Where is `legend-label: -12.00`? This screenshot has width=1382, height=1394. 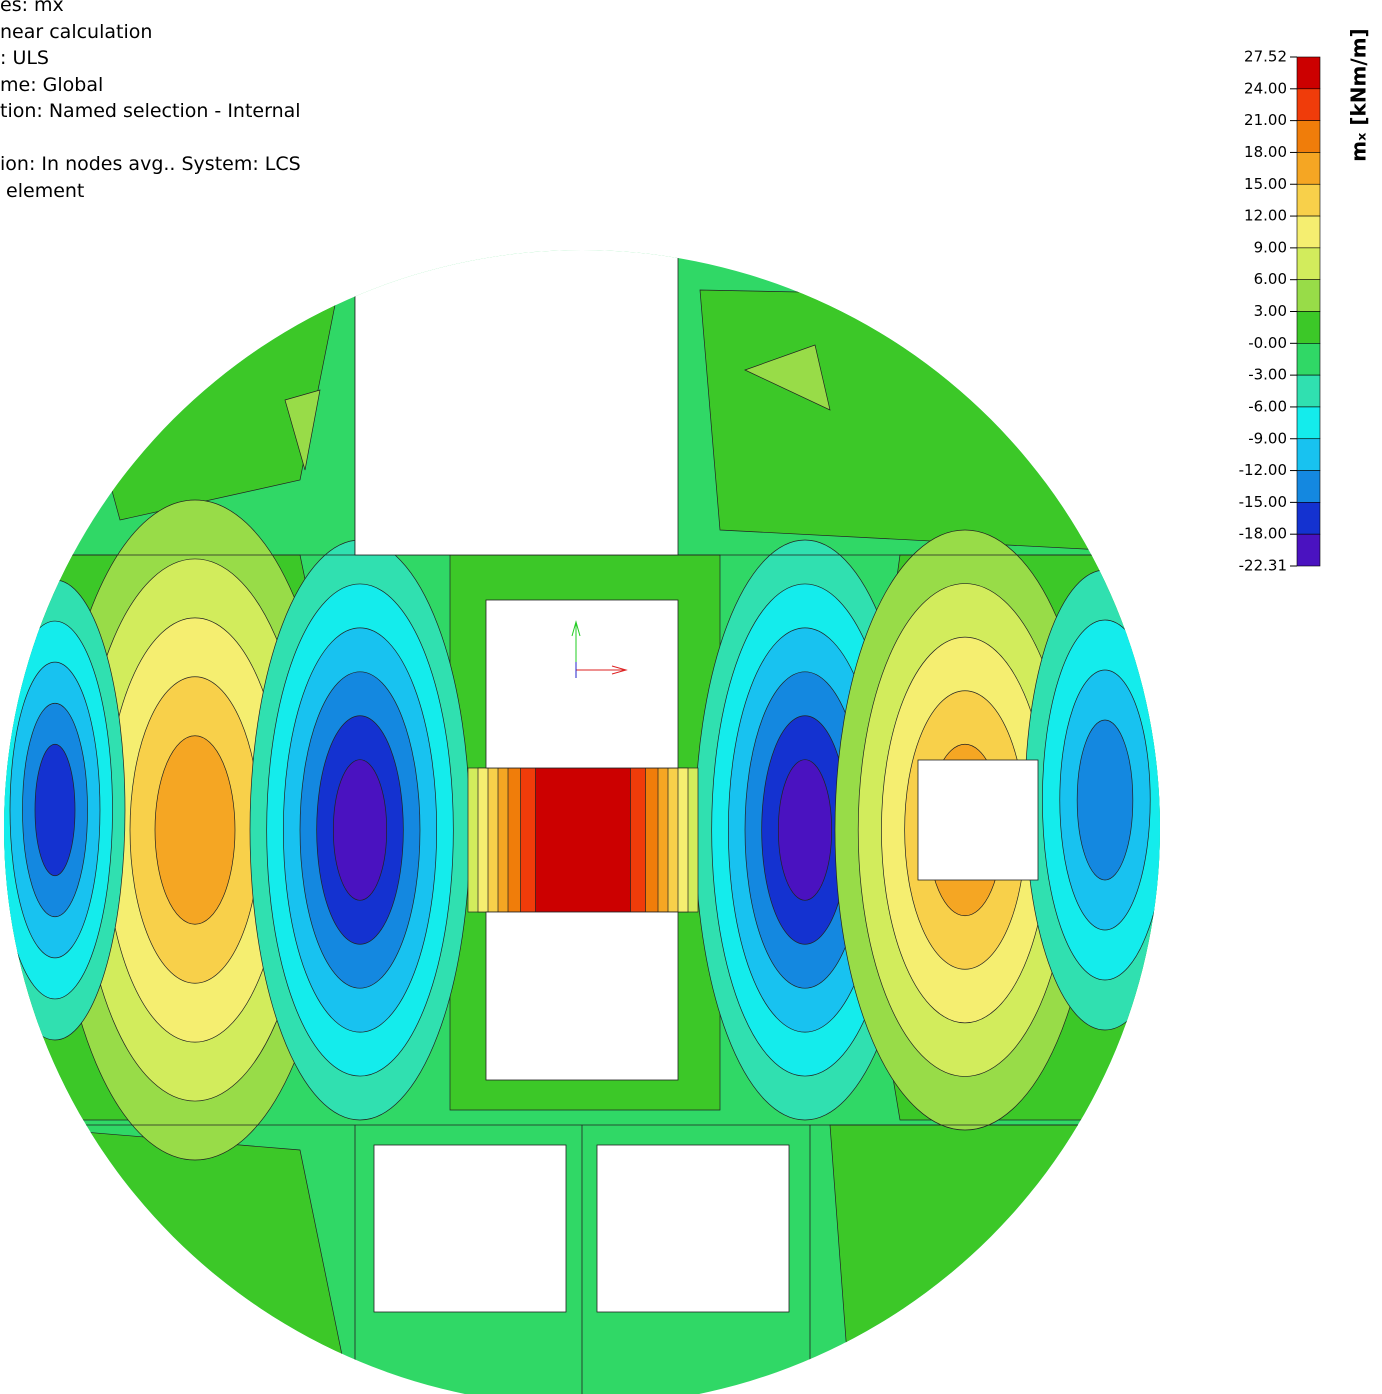
legend-label: -12.00 is located at coordinates (1263, 470).